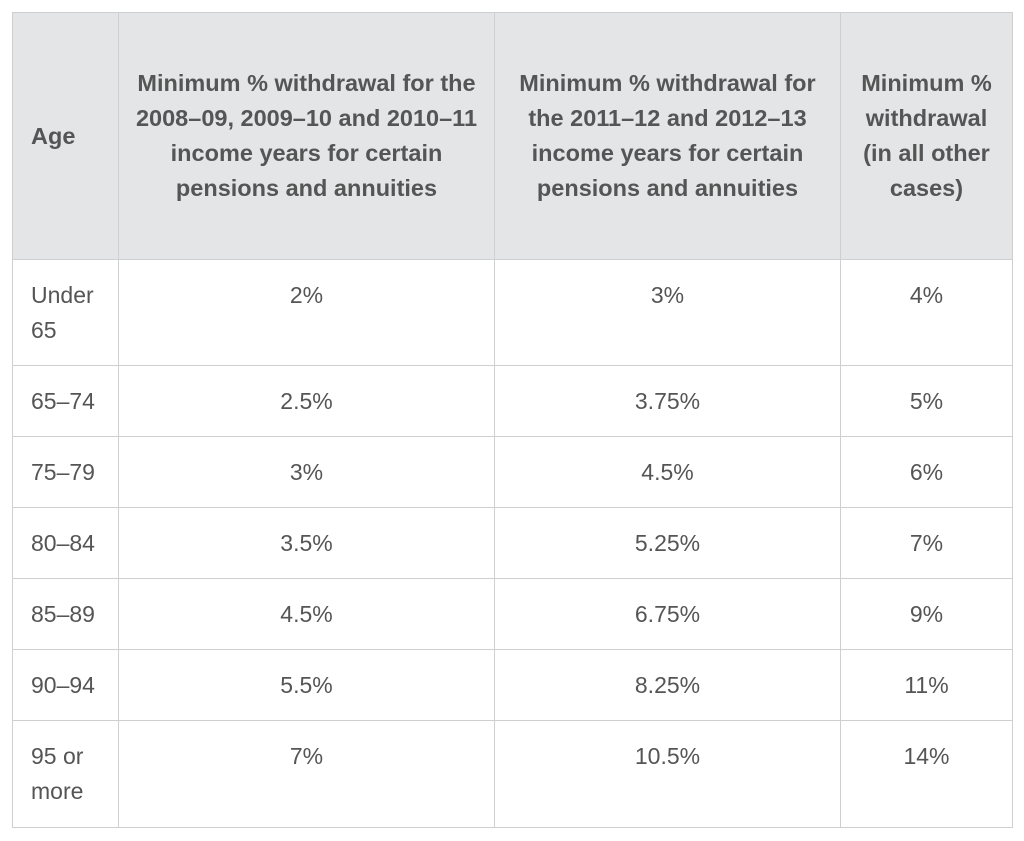  What do you see at coordinates (306, 472) in the screenshot?
I see `withdrawal-2008-cell: 3%` at bounding box center [306, 472].